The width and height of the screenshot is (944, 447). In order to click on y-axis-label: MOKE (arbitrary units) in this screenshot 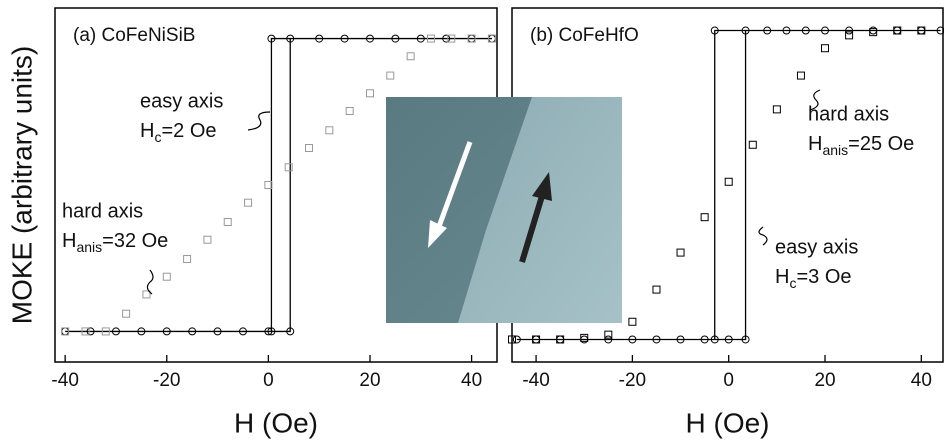, I will do `click(21, 185)`.